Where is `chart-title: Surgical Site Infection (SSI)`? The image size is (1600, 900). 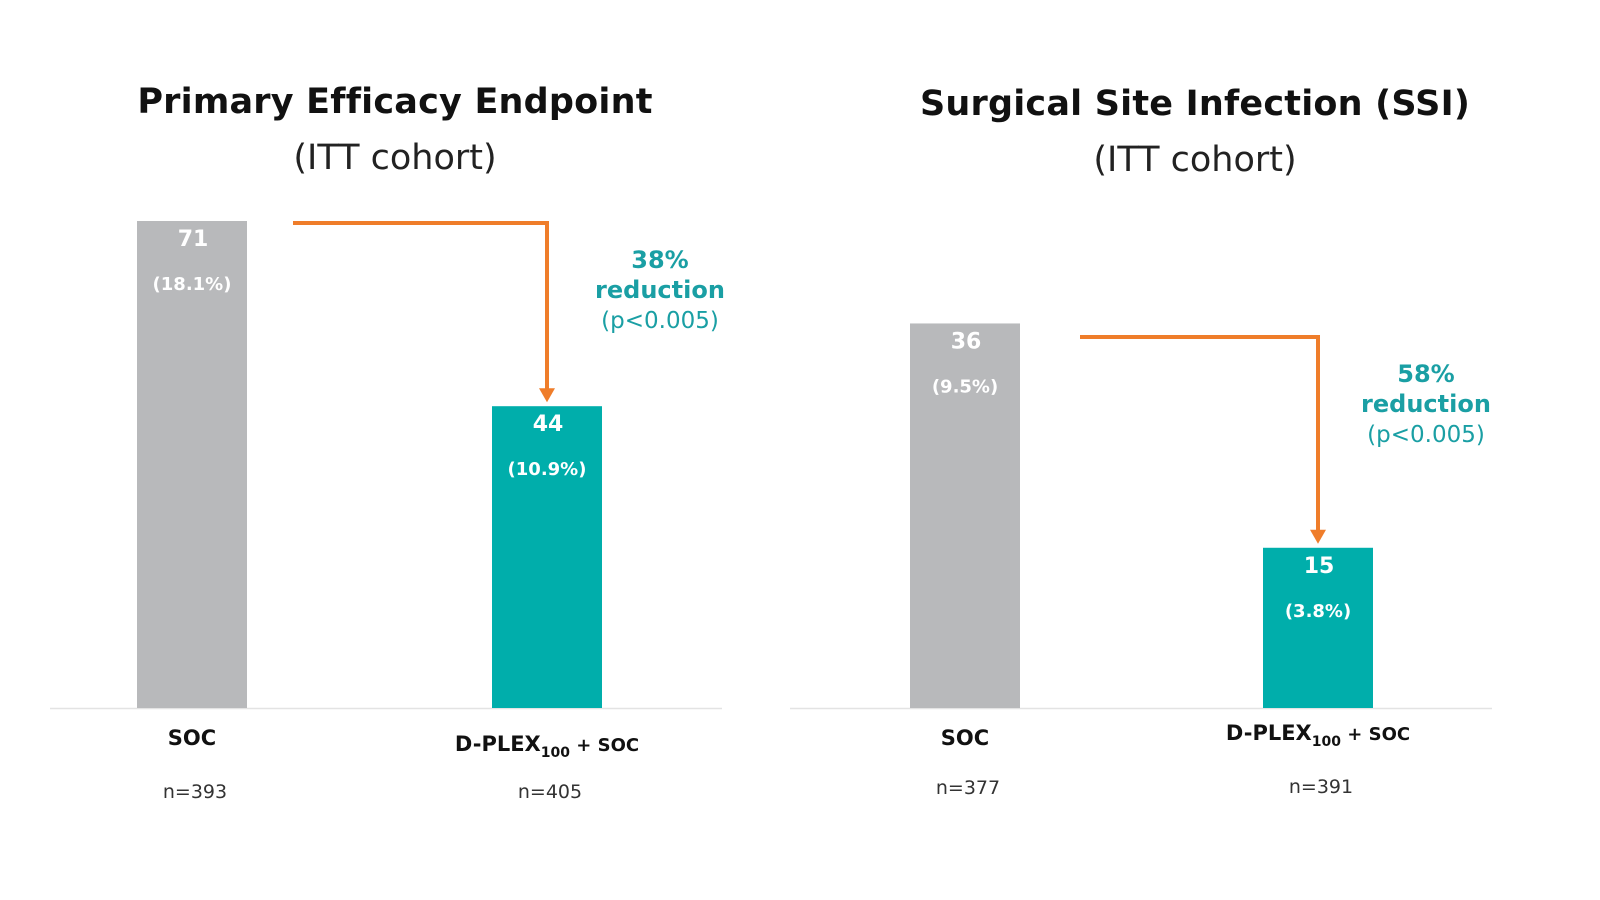 chart-title: Surgical Site Infection (SSI) is located at coordinates (1195, 104).